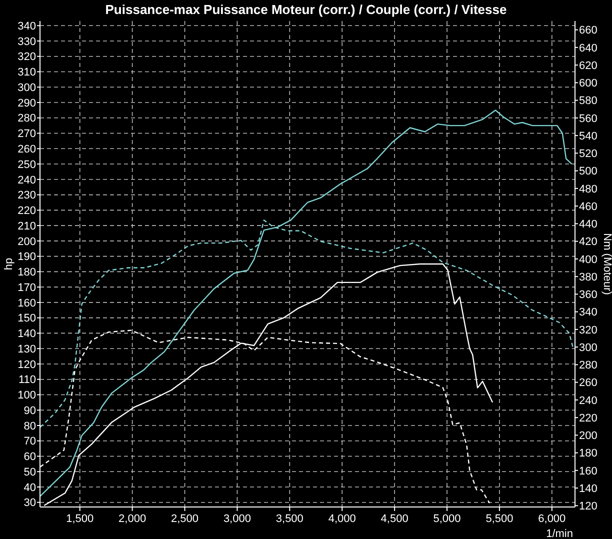 Image resolution: width=612 pixels, height=539 pixels. What do you see at coordinates (588, 66) in the screenshot?
I see `y2-tick-label: 620` at bounding box center [588, 66].